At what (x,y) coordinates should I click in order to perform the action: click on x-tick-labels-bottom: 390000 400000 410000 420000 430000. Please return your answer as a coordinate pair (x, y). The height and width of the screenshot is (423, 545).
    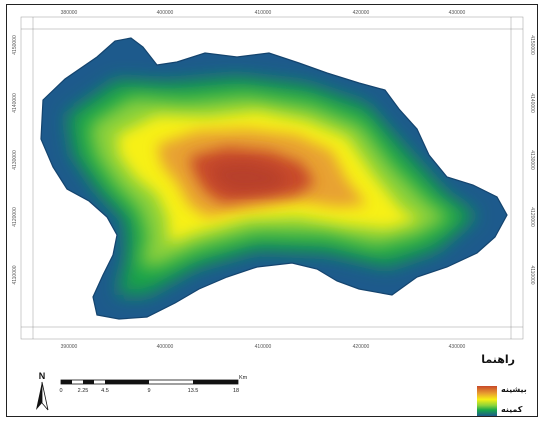
    Looking at the image, I should click on (263, 347).